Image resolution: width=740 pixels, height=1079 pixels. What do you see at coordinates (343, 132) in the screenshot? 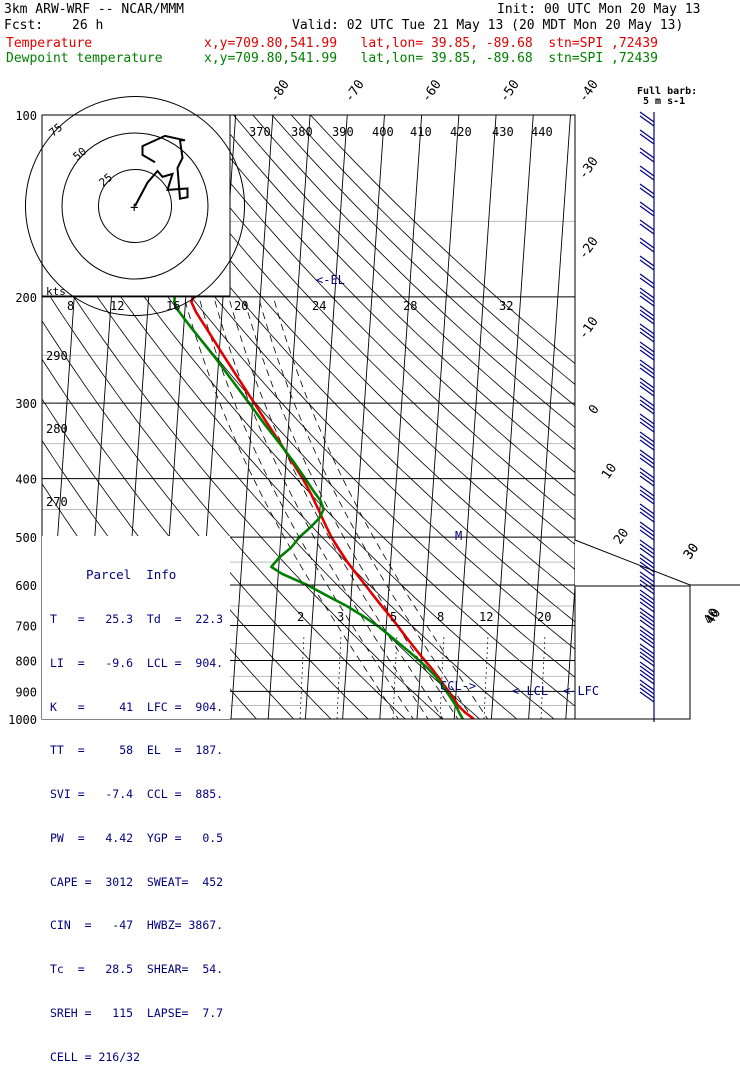
I see `theta-label: 390` at bounding box center [343, 132].